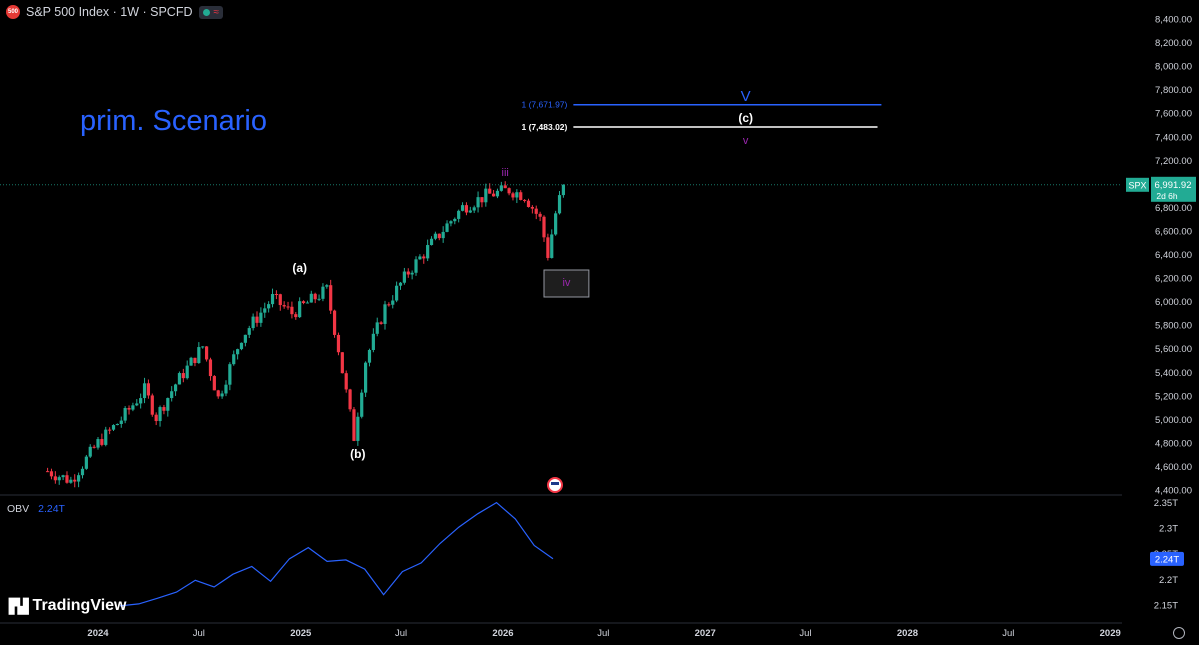 Image resolution: width=1199 pixels, height=645 pixels. Describe the element at coordinates (206, 12) in the screenshot. I see `market-open-dot-icon` at that location.